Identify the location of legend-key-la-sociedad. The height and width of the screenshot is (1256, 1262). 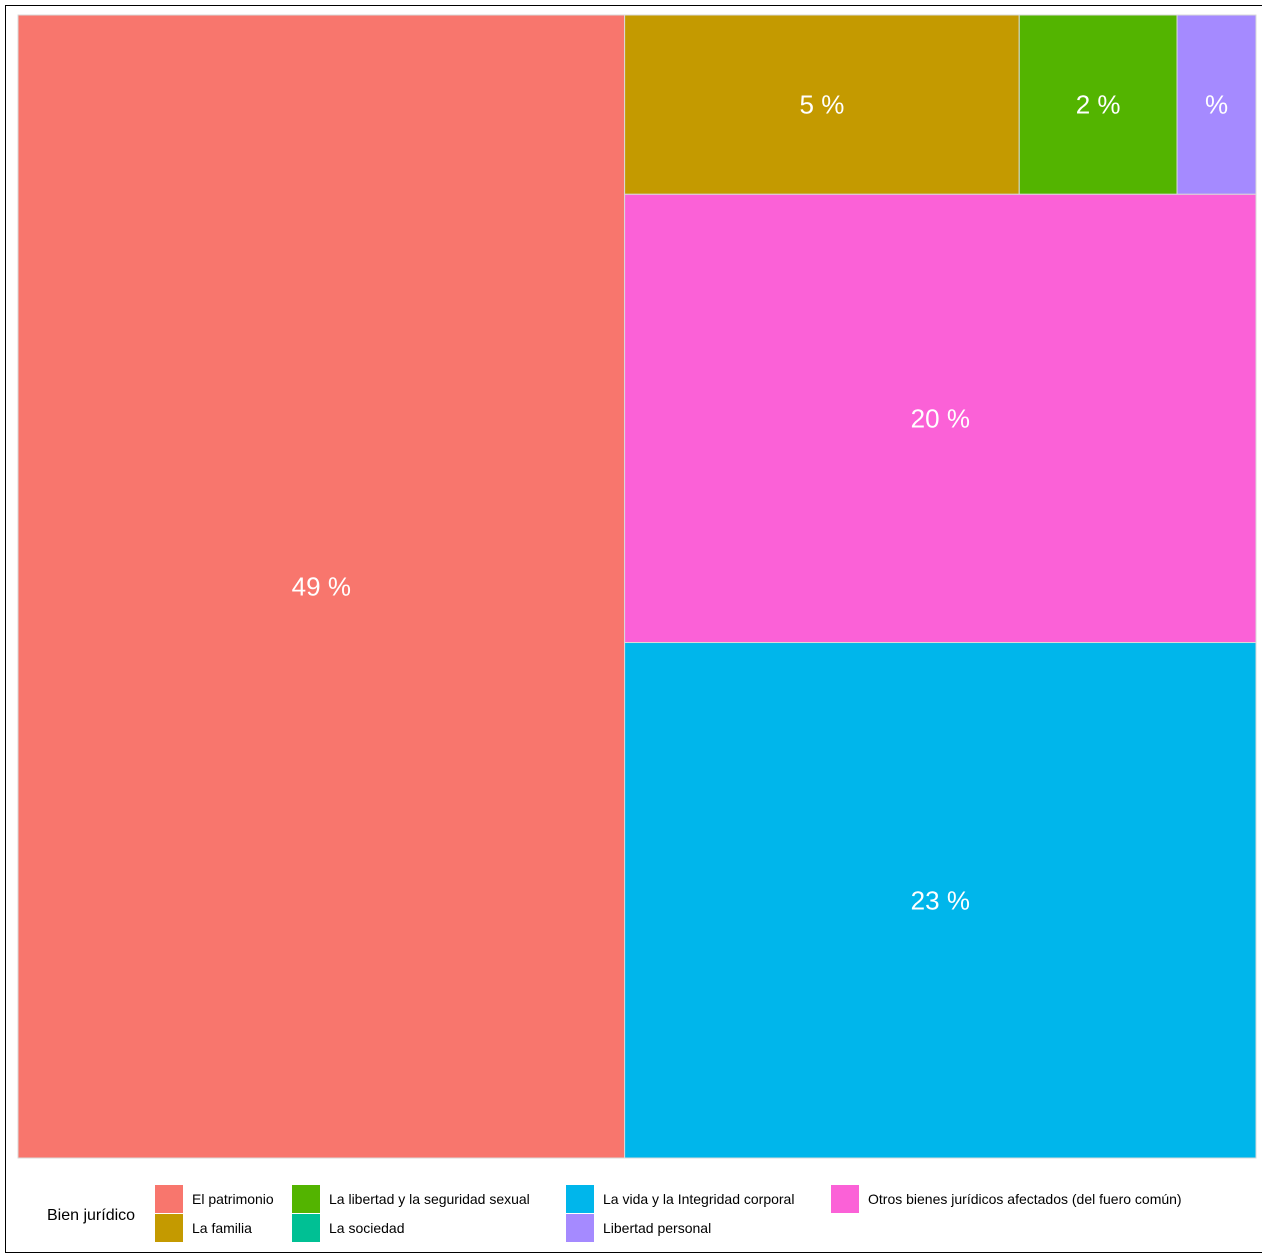
(306, 1228).